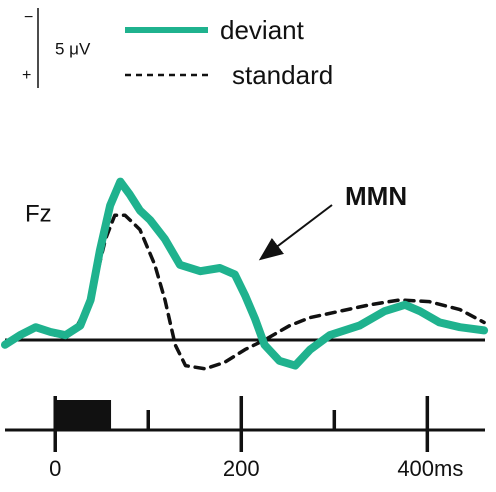  Describe the element at coordinates (376, 196) in the screenshot. I see `annotation: MMN` at that location.